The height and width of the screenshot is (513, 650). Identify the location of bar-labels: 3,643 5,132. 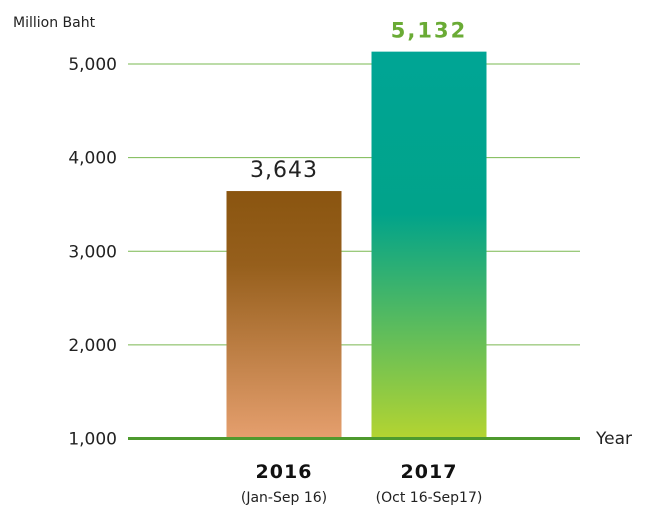
(358, 101).